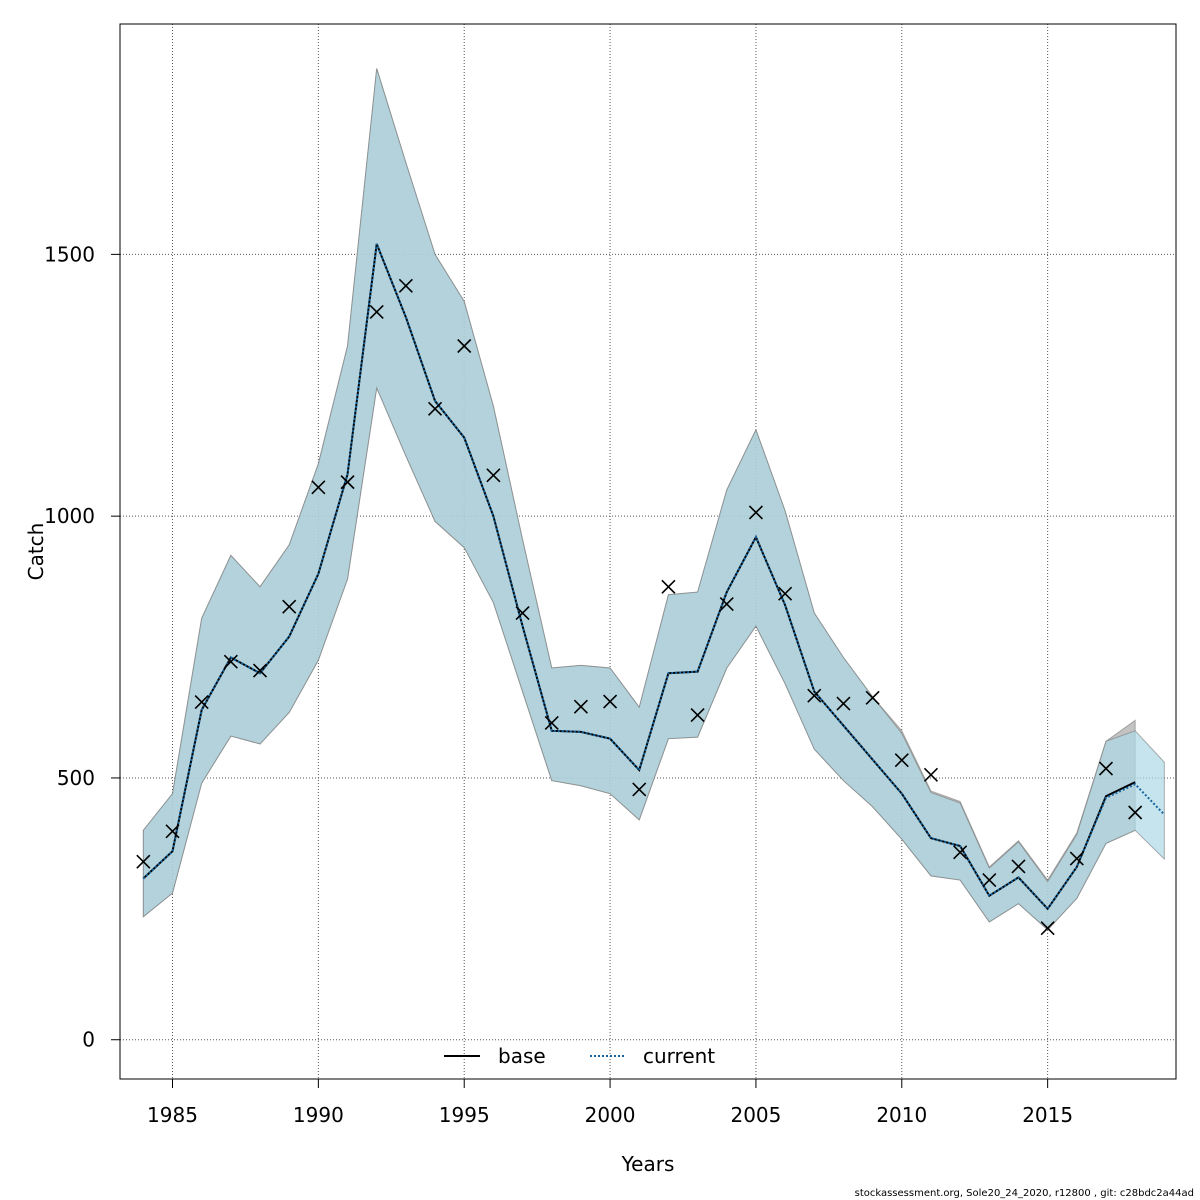 This screenshot has width=1200, height=1200. I want to click on x-tick-label: 2015, so click(1047, 1115).